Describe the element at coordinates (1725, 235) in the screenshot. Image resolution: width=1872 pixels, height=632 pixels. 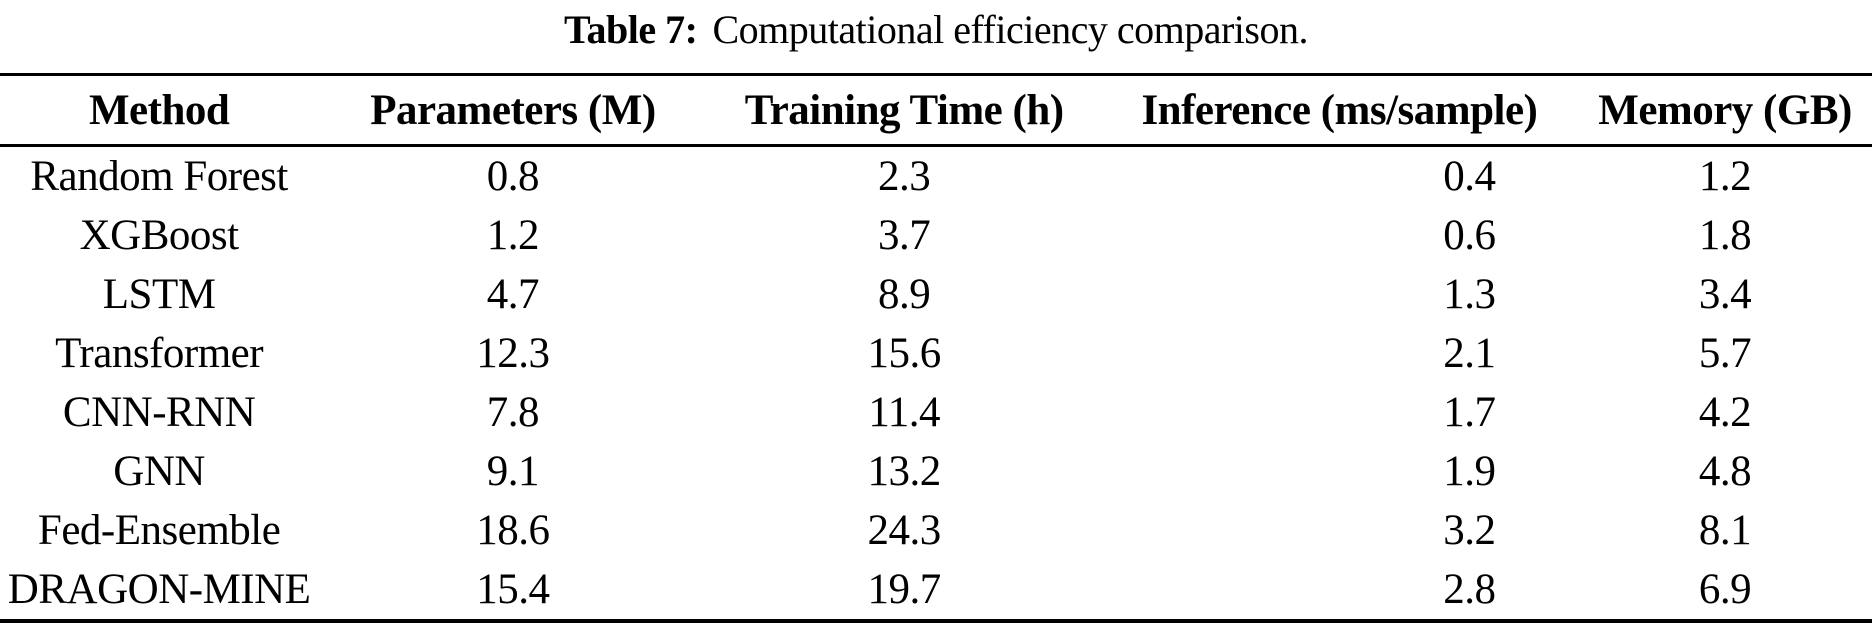
I see `value-cell: 1.8` at that location.